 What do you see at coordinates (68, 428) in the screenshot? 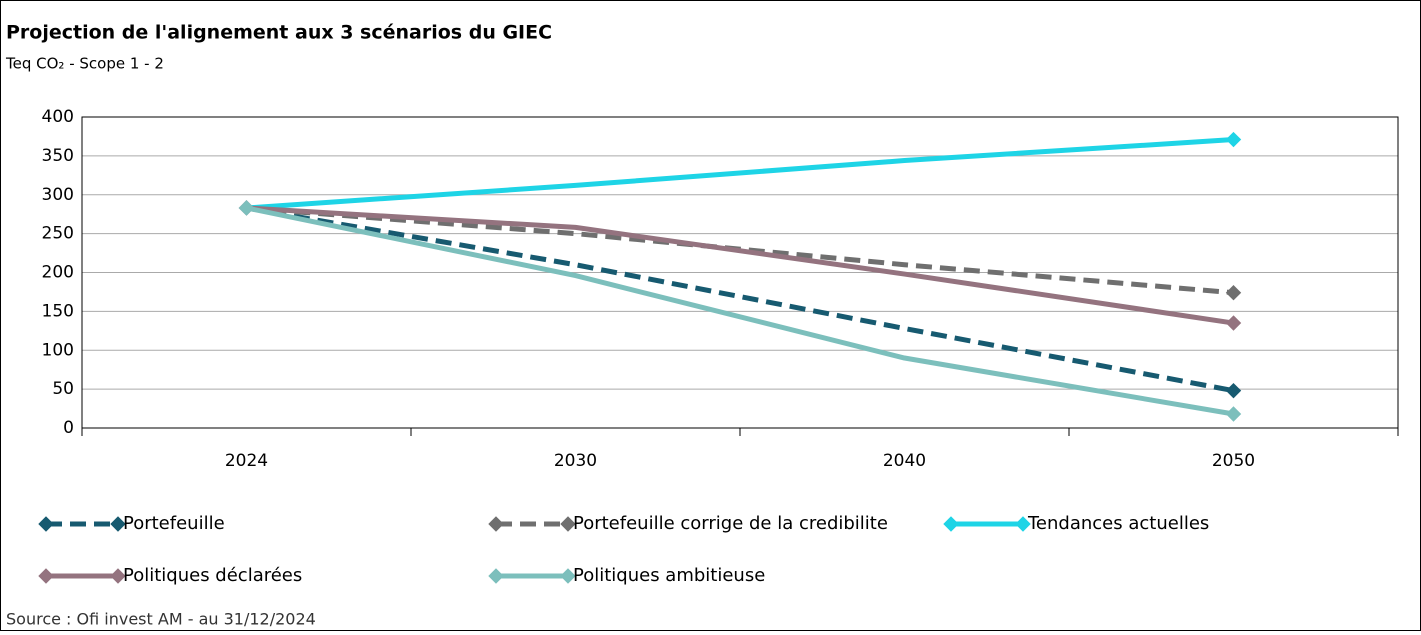
I see `y-tick-label: 0` at bounding box center [68, 428].